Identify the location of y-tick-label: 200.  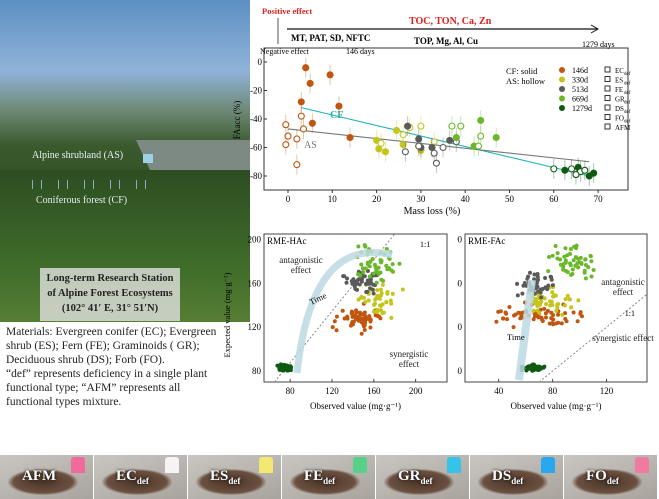
(255, 239).